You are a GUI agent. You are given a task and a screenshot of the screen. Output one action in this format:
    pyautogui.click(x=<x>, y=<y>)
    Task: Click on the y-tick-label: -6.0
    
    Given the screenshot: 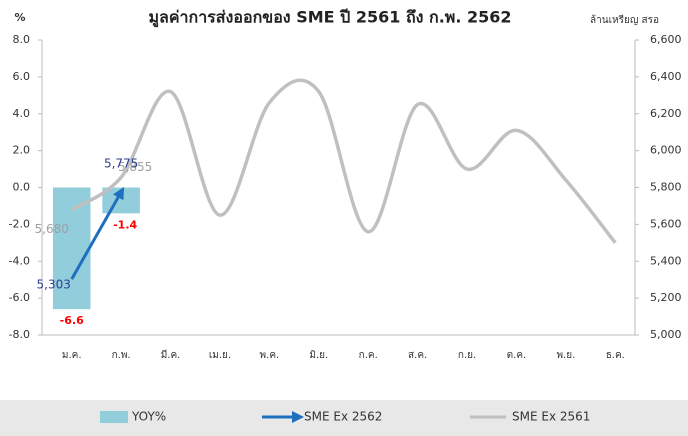 What is the action you would take?
    pyautogui.click(x=19, y=297)
    